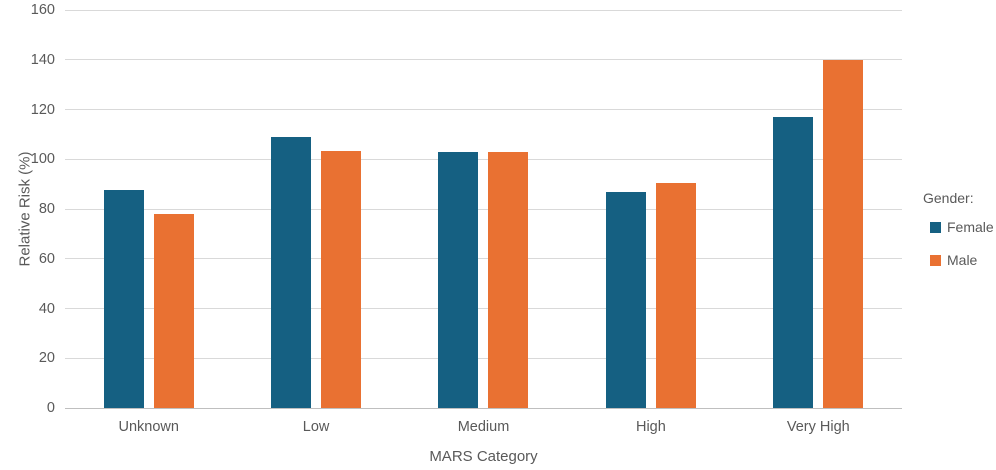  What do you see at coordinates (50, 408) in the screenshot?
I see `y-tick-label-0: 0` at bounding box center [50, 408].